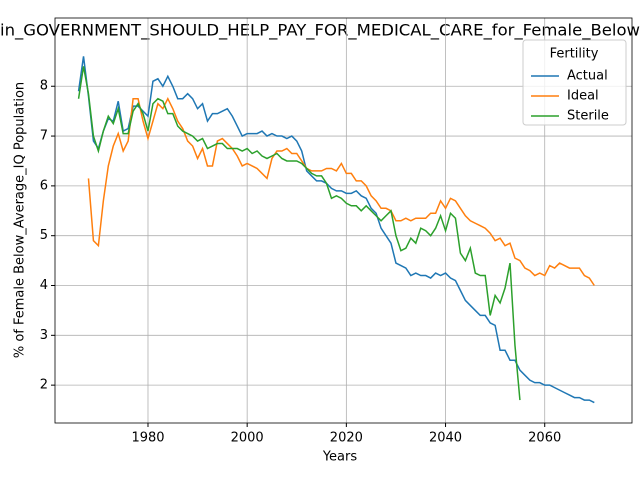 This screenshot has width=640, height=480. I want to click on y-tick-label: 6, so click(44, 185).